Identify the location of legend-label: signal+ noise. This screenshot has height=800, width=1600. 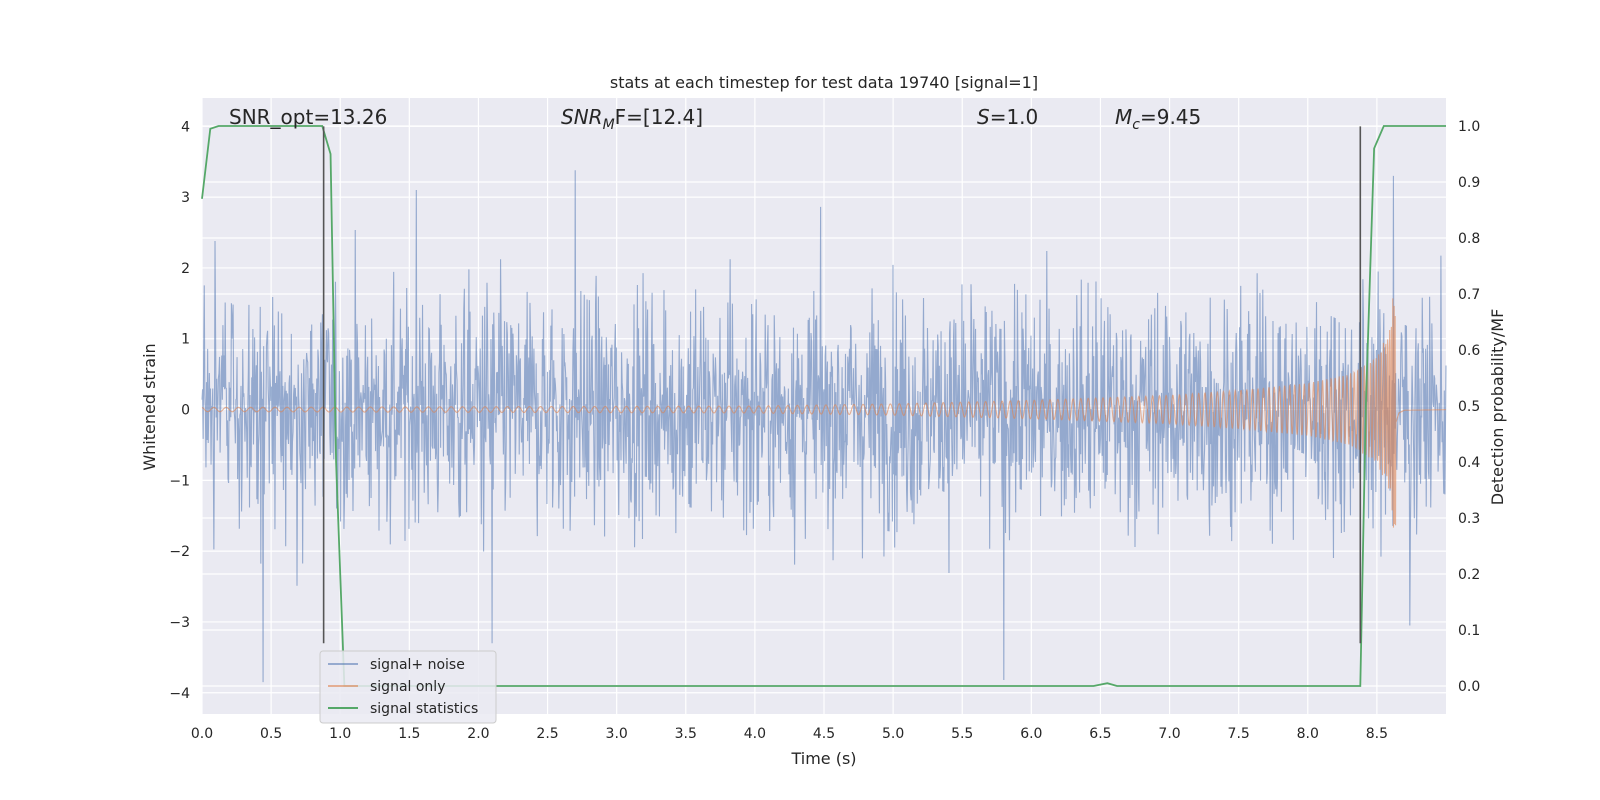
(417, 665).